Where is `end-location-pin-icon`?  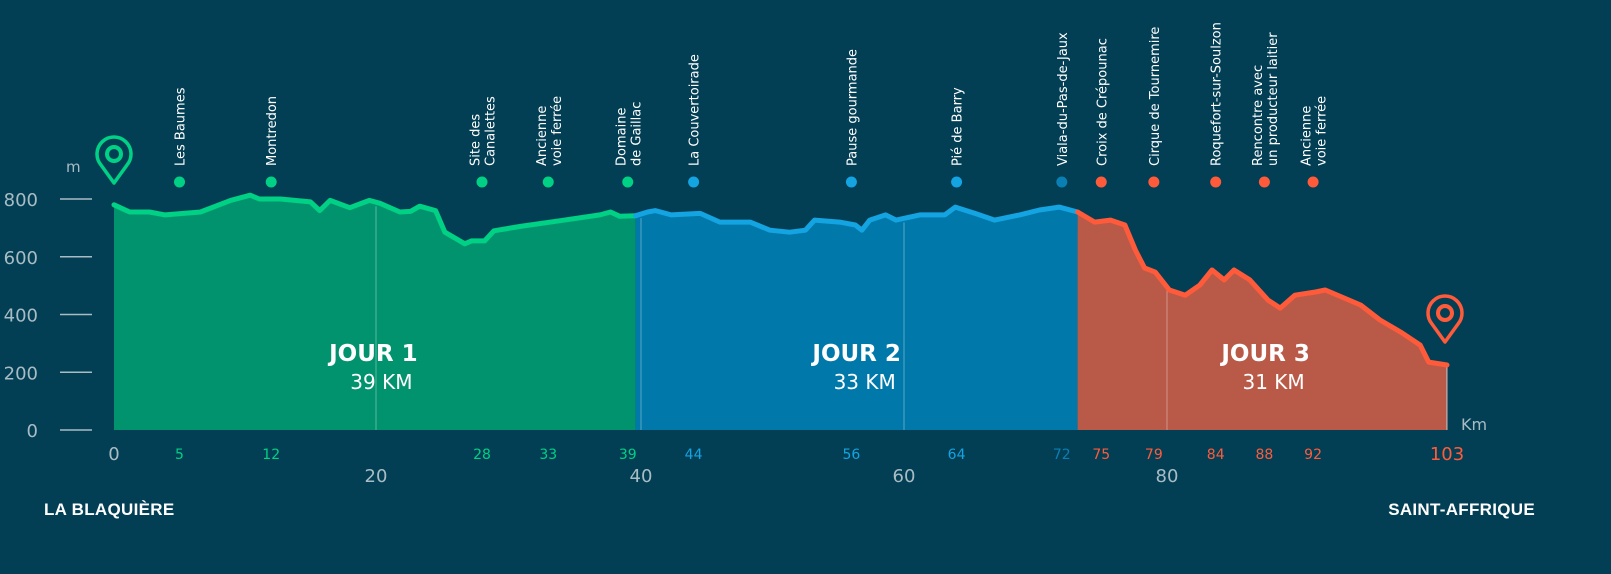 end-location-pin-icon is located at coordinates (1445, 319).